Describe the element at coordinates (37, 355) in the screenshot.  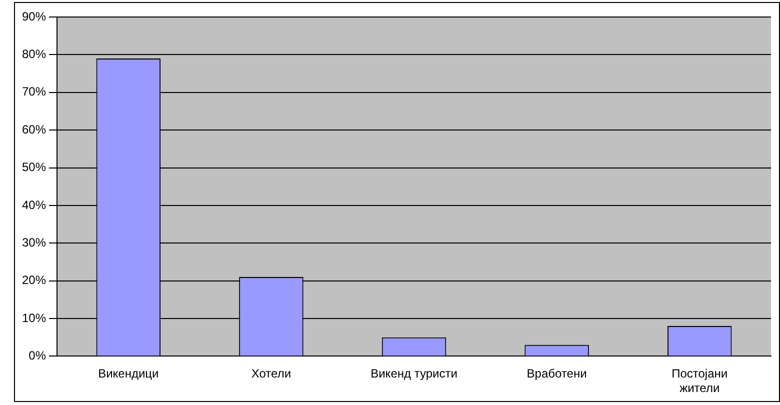
I see `y-tick-label: 0%` at that location.